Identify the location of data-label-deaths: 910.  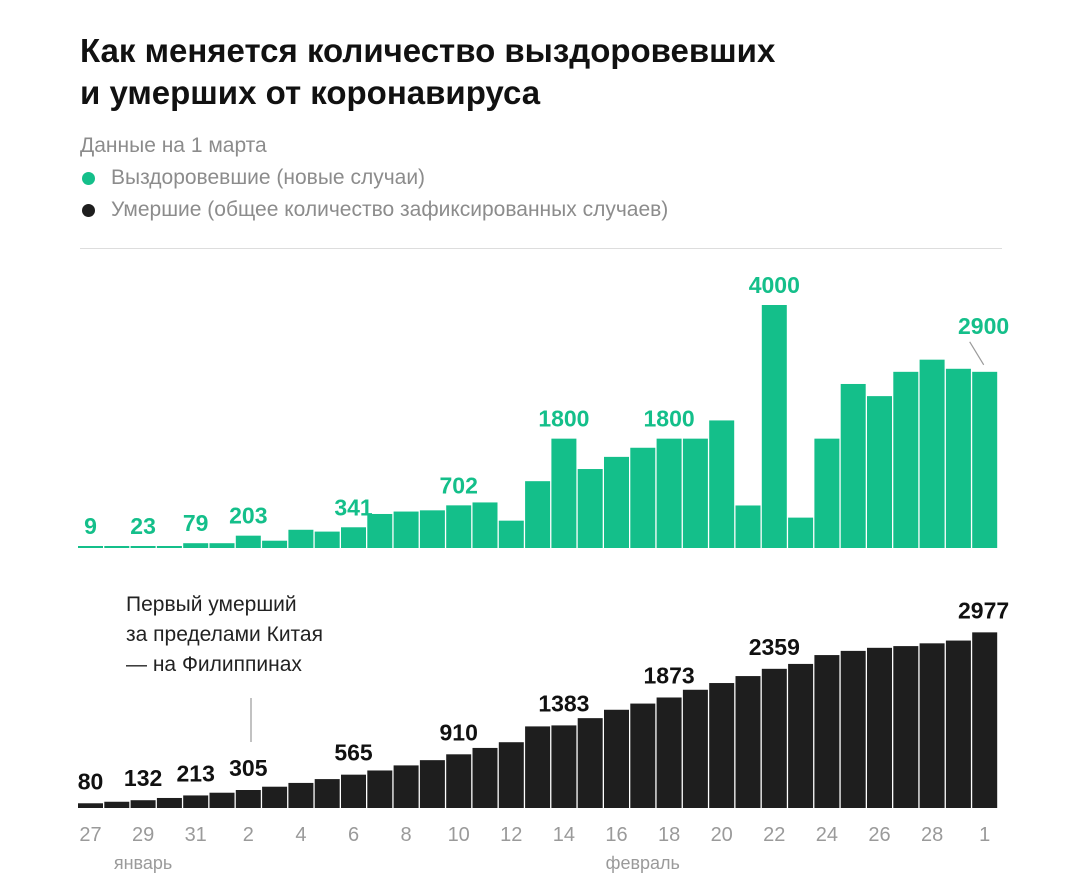
(459, 732).